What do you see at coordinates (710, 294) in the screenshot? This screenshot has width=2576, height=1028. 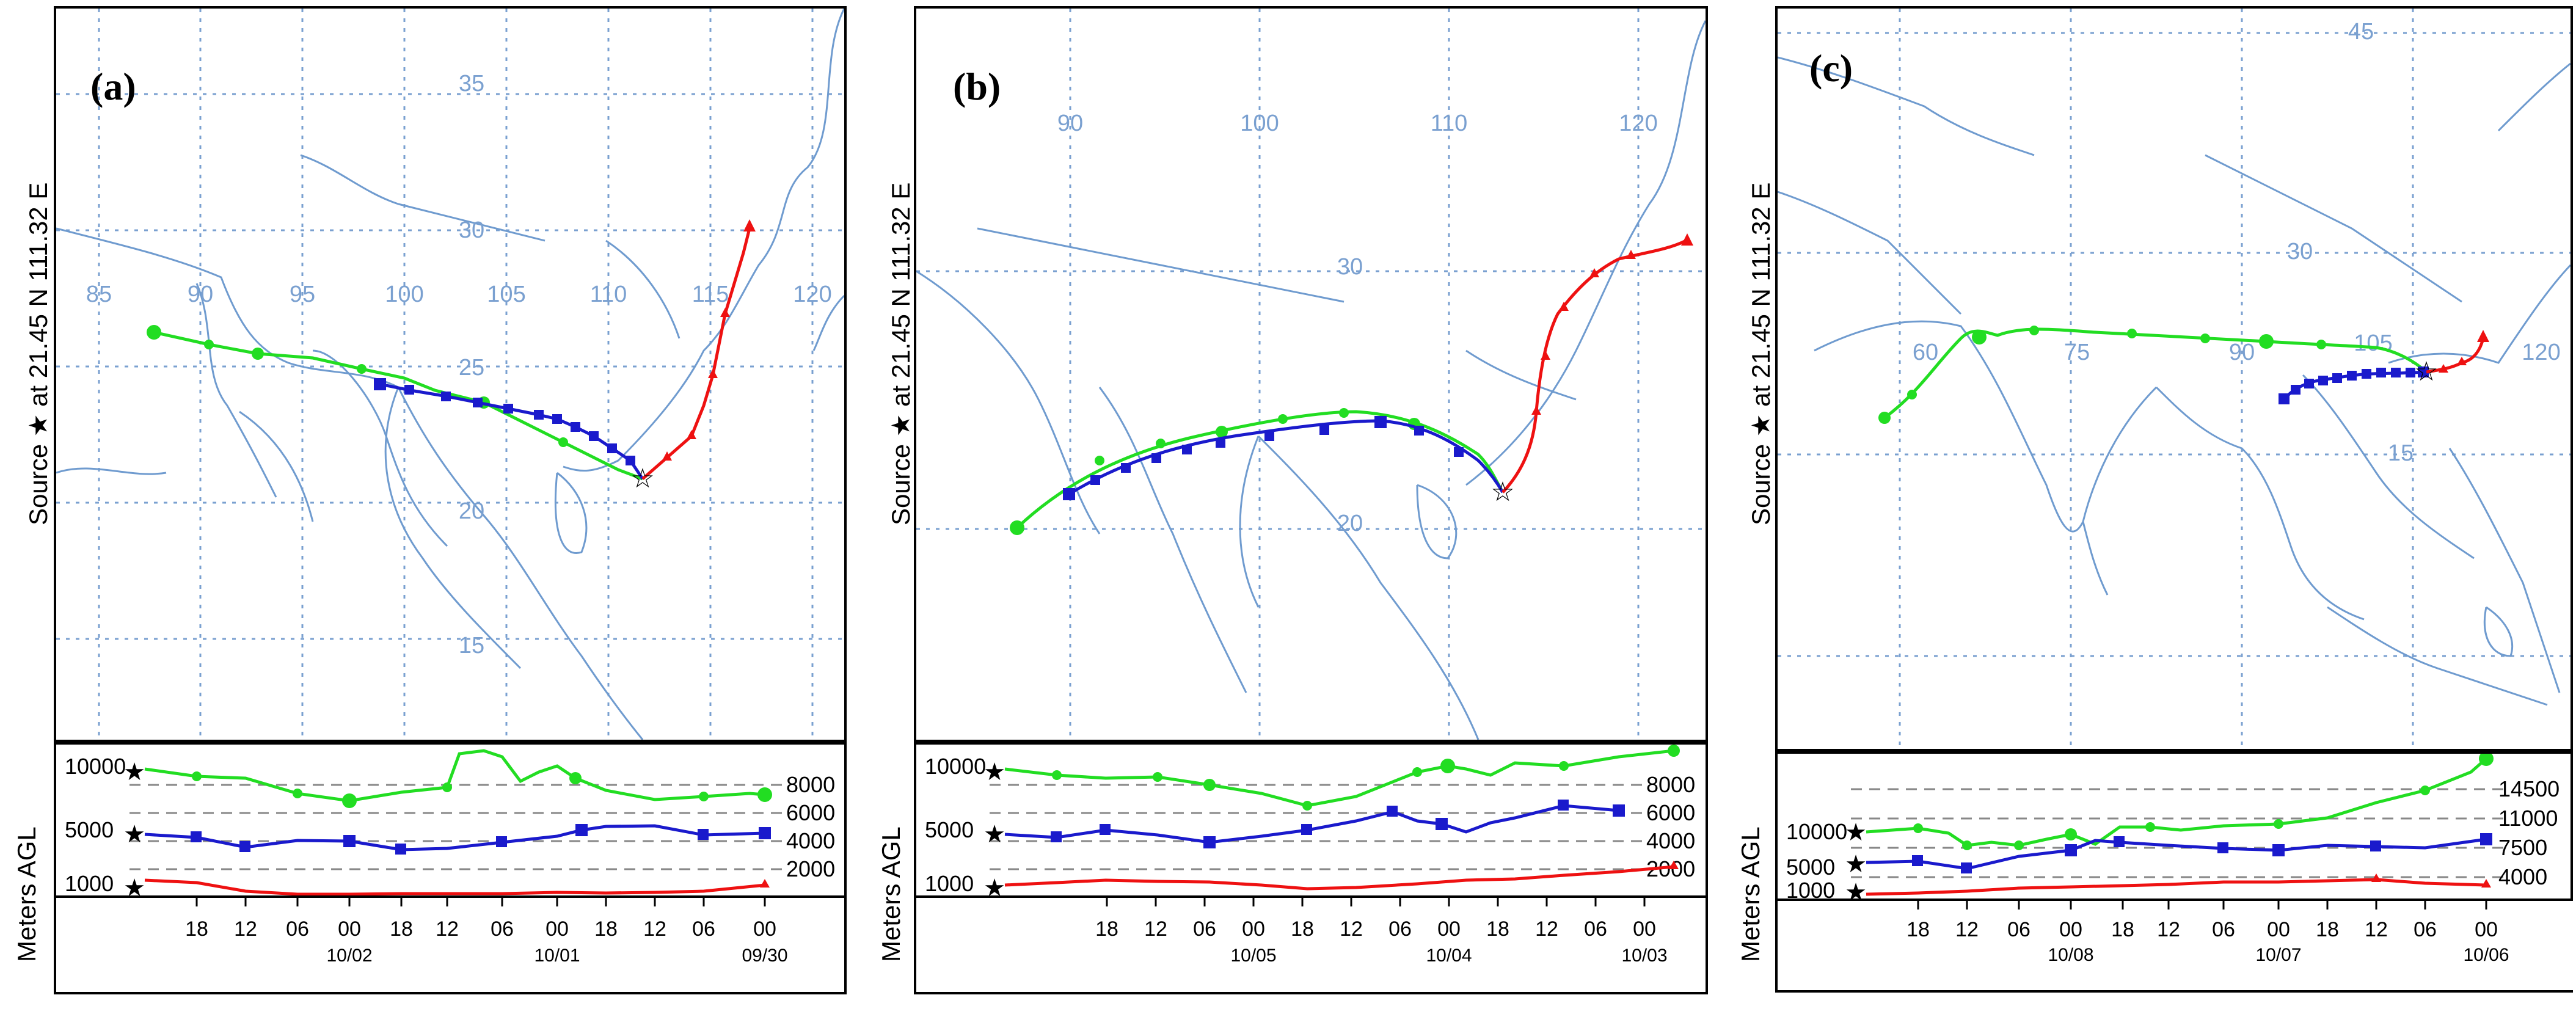 I see `lon-label: 115` at bounding box center [710, 294].